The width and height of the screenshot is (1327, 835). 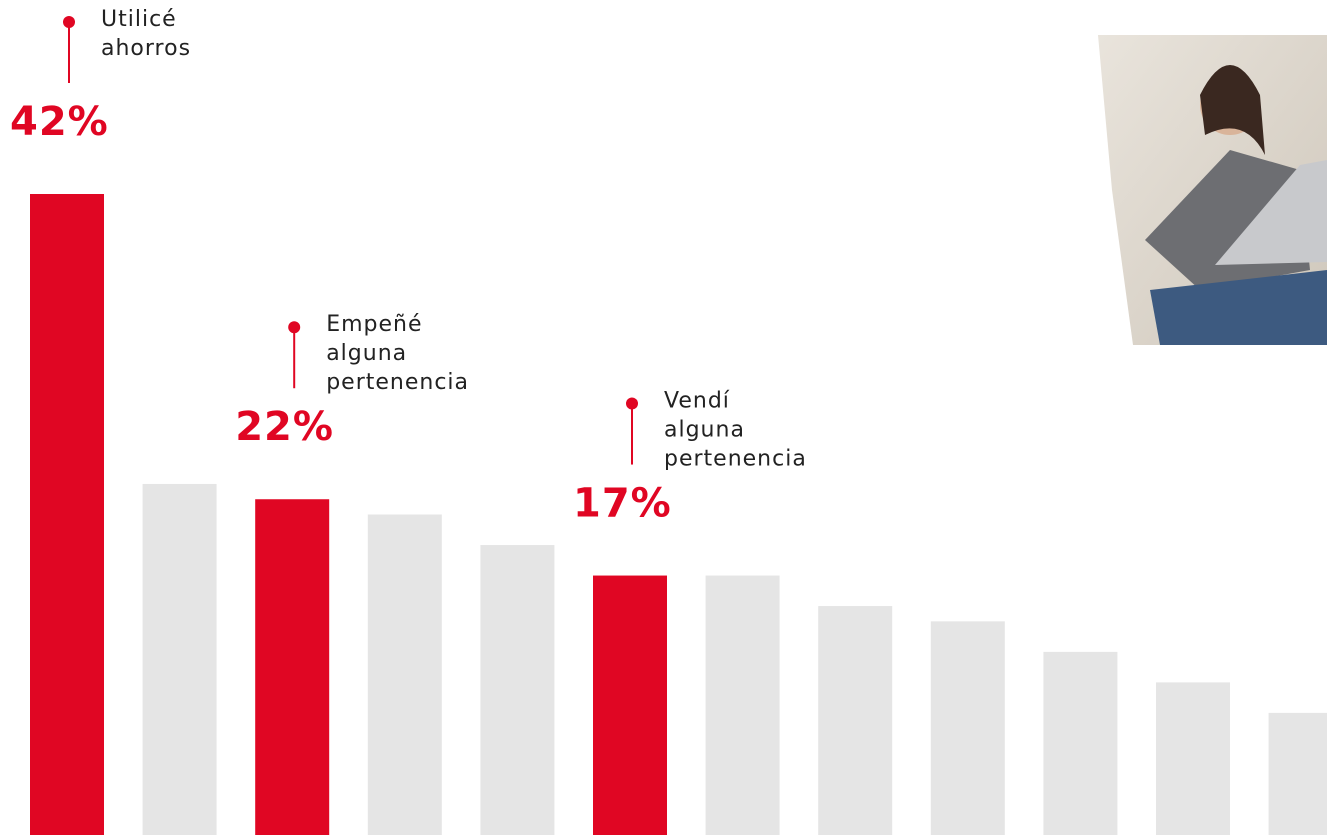 I want to click on value-label: 22%, so click(x=284, y=427).